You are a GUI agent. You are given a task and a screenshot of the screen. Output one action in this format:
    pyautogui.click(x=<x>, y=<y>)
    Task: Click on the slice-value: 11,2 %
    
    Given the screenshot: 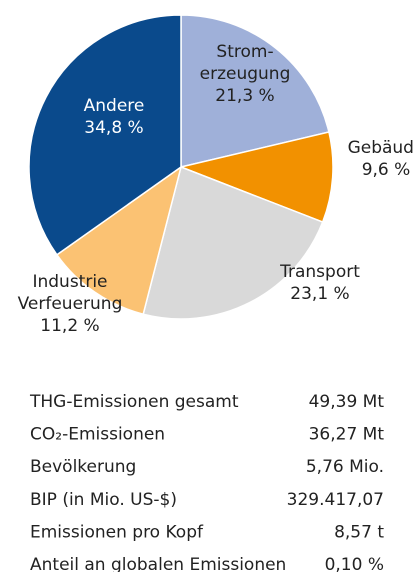 What is the action you would take?
    pyautogui.click(x=69, y=326)
    